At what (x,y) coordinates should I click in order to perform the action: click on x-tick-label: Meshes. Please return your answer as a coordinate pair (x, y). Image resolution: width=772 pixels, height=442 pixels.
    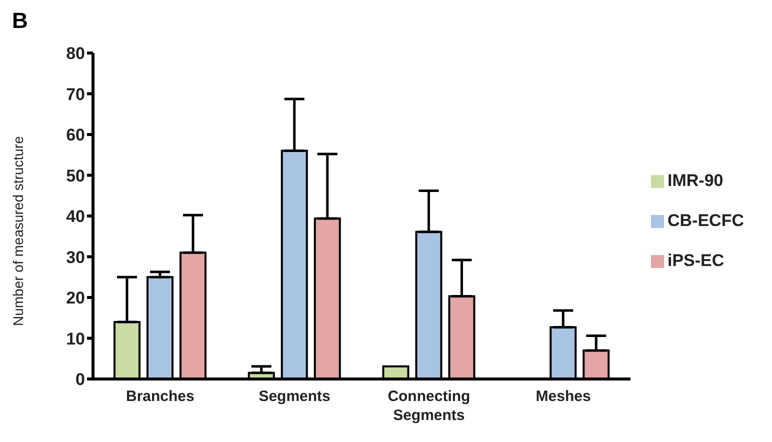
    Looking at the image, I should click on (563, 396).